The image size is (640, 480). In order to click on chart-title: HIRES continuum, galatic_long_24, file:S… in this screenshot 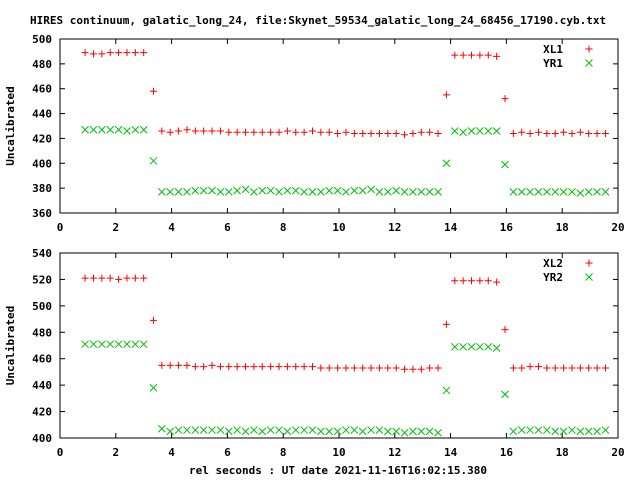, I will do `click(318, 20)`.